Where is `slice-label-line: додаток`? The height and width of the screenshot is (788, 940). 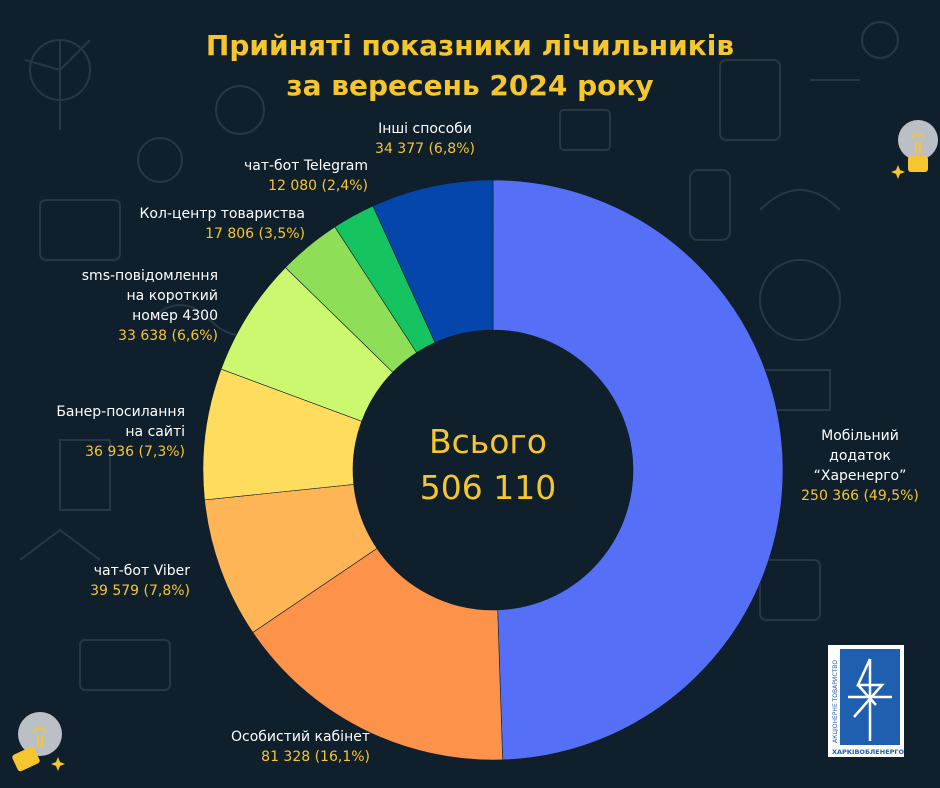
slice-label-line: додаток is located at coordinates (860, 456).